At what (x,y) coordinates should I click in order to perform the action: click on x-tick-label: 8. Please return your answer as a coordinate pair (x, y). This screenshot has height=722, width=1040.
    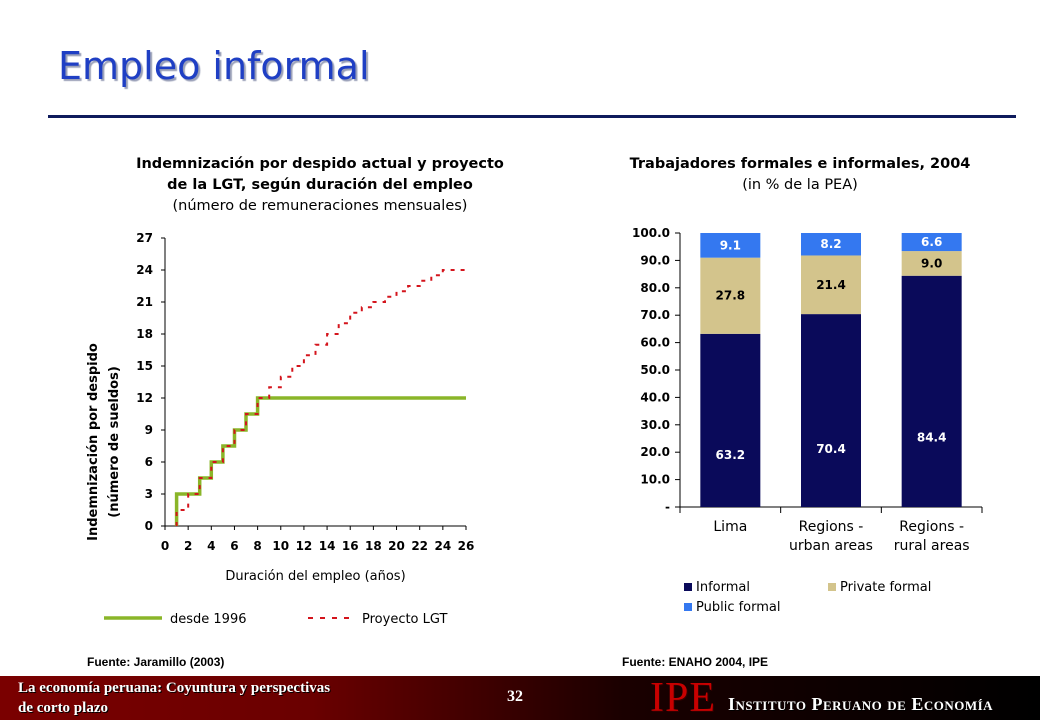
    Looking at the image, I should click on (257, 546).